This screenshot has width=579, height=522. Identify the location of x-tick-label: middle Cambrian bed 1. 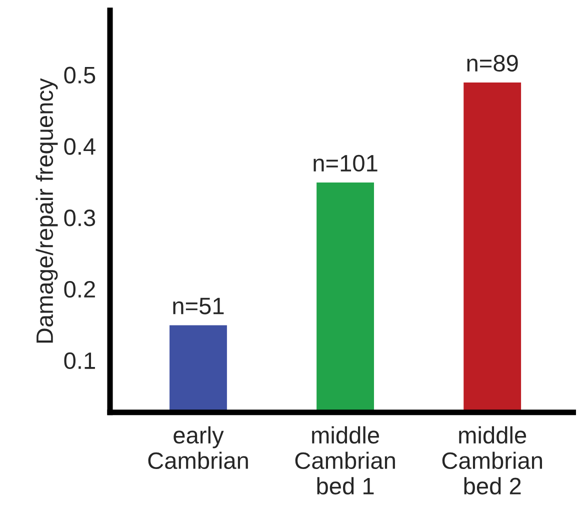
(345, 460).